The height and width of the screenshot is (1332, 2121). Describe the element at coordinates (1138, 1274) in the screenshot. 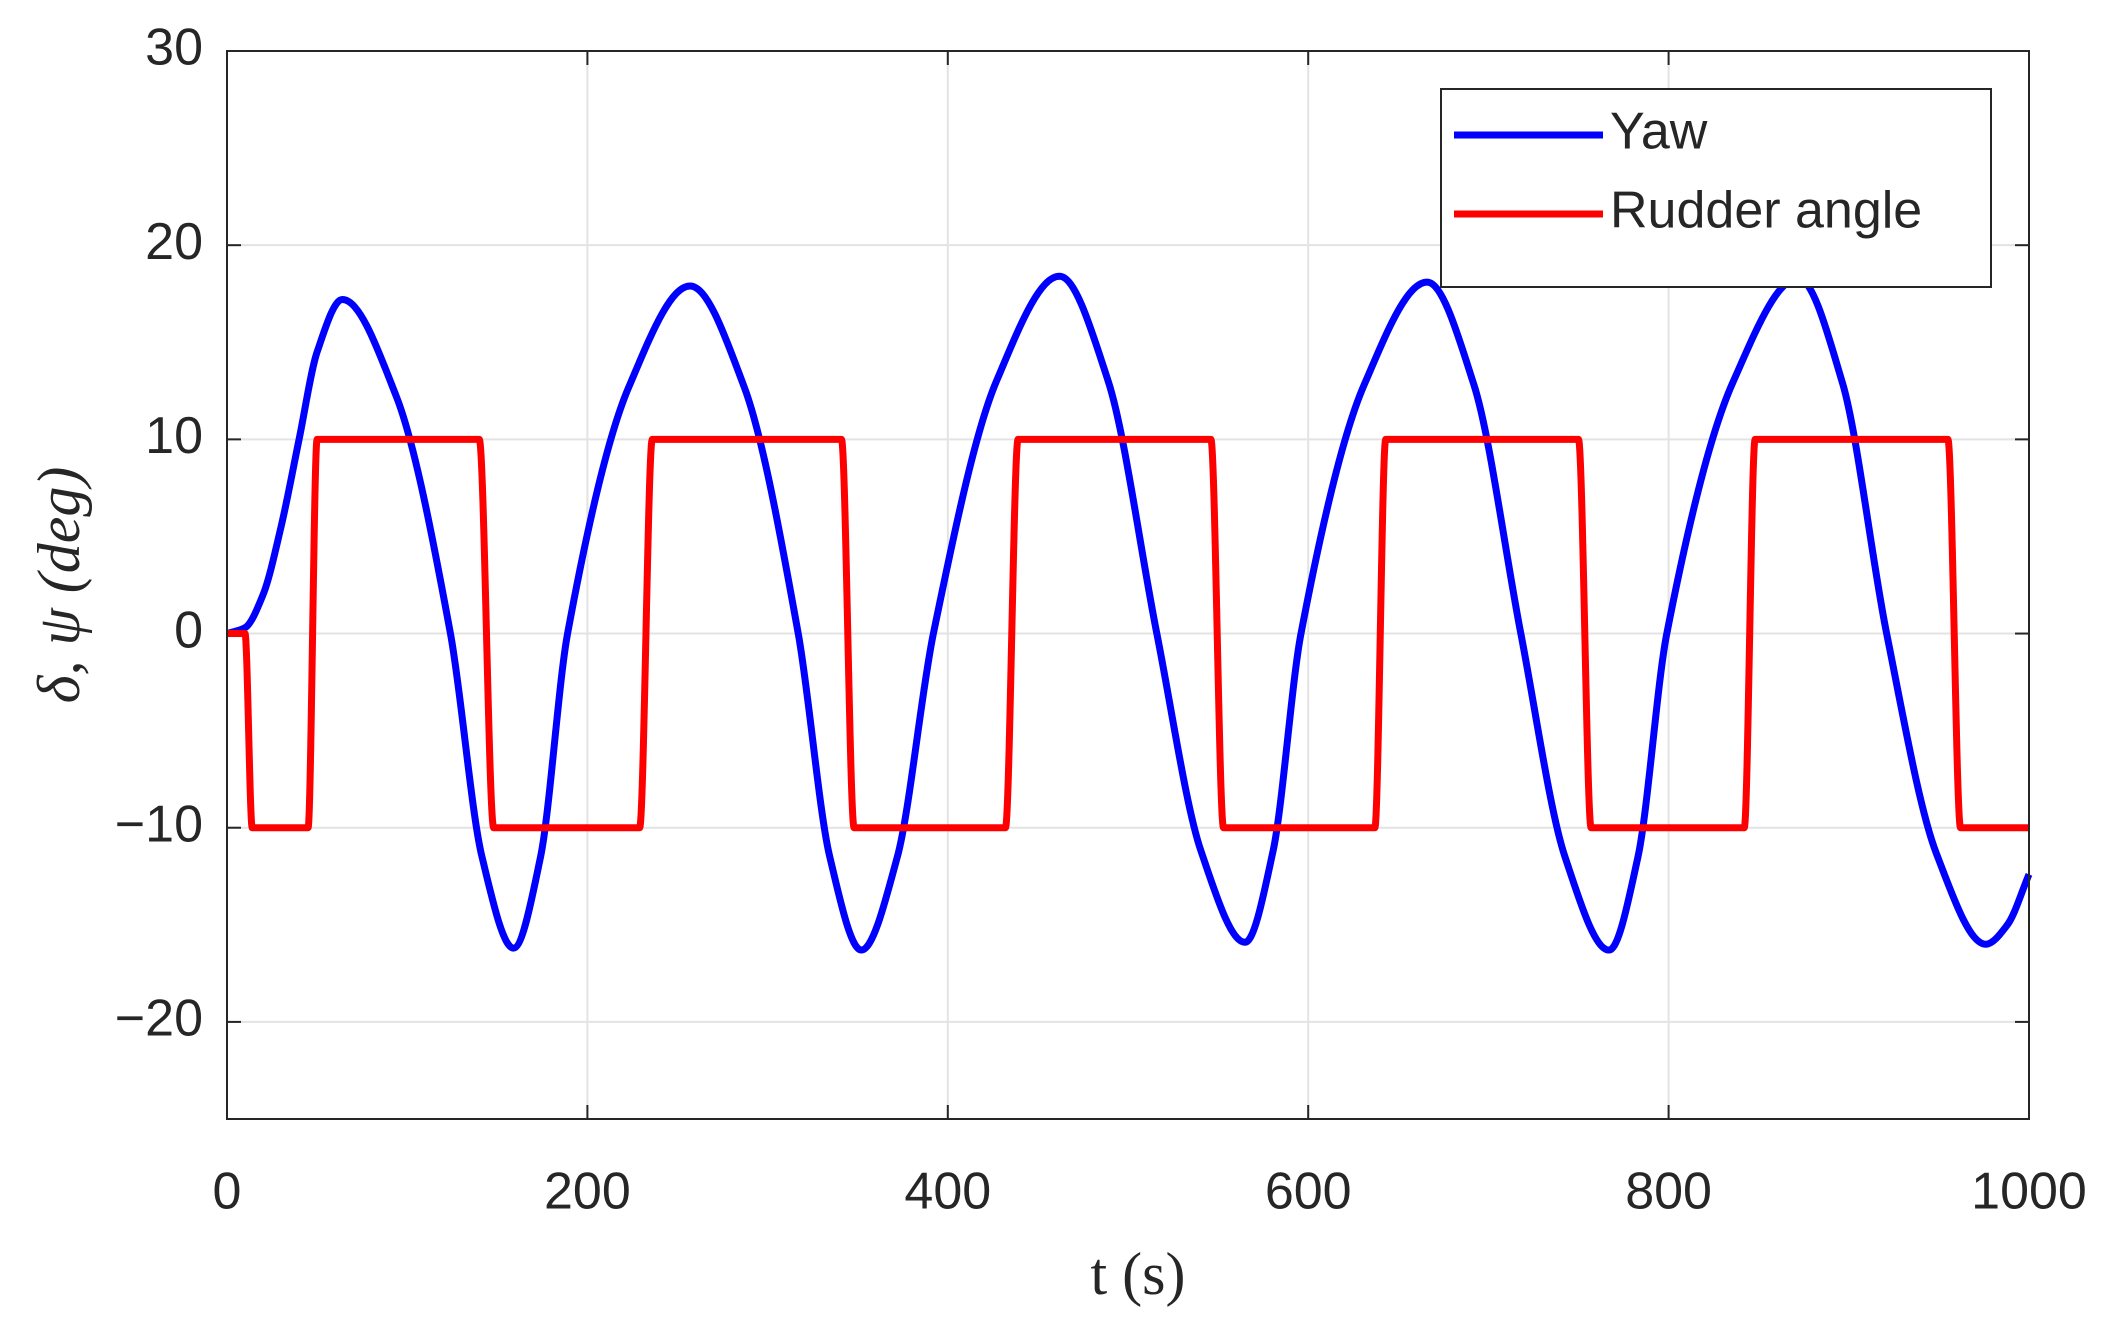

I see `x-axis-label: t (s)` at that location.